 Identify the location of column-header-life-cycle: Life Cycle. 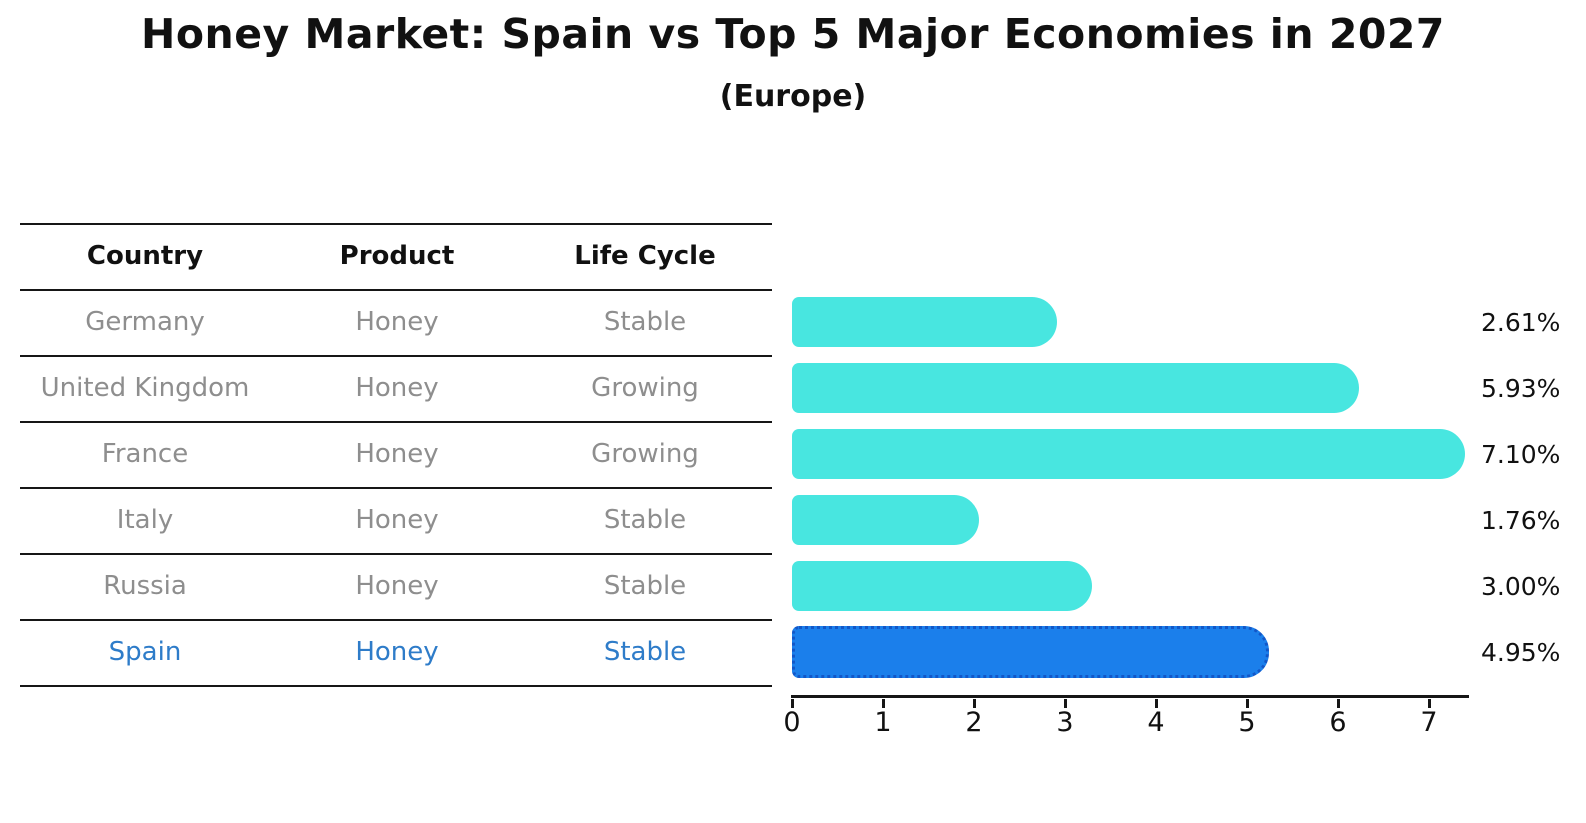
(645, 256).